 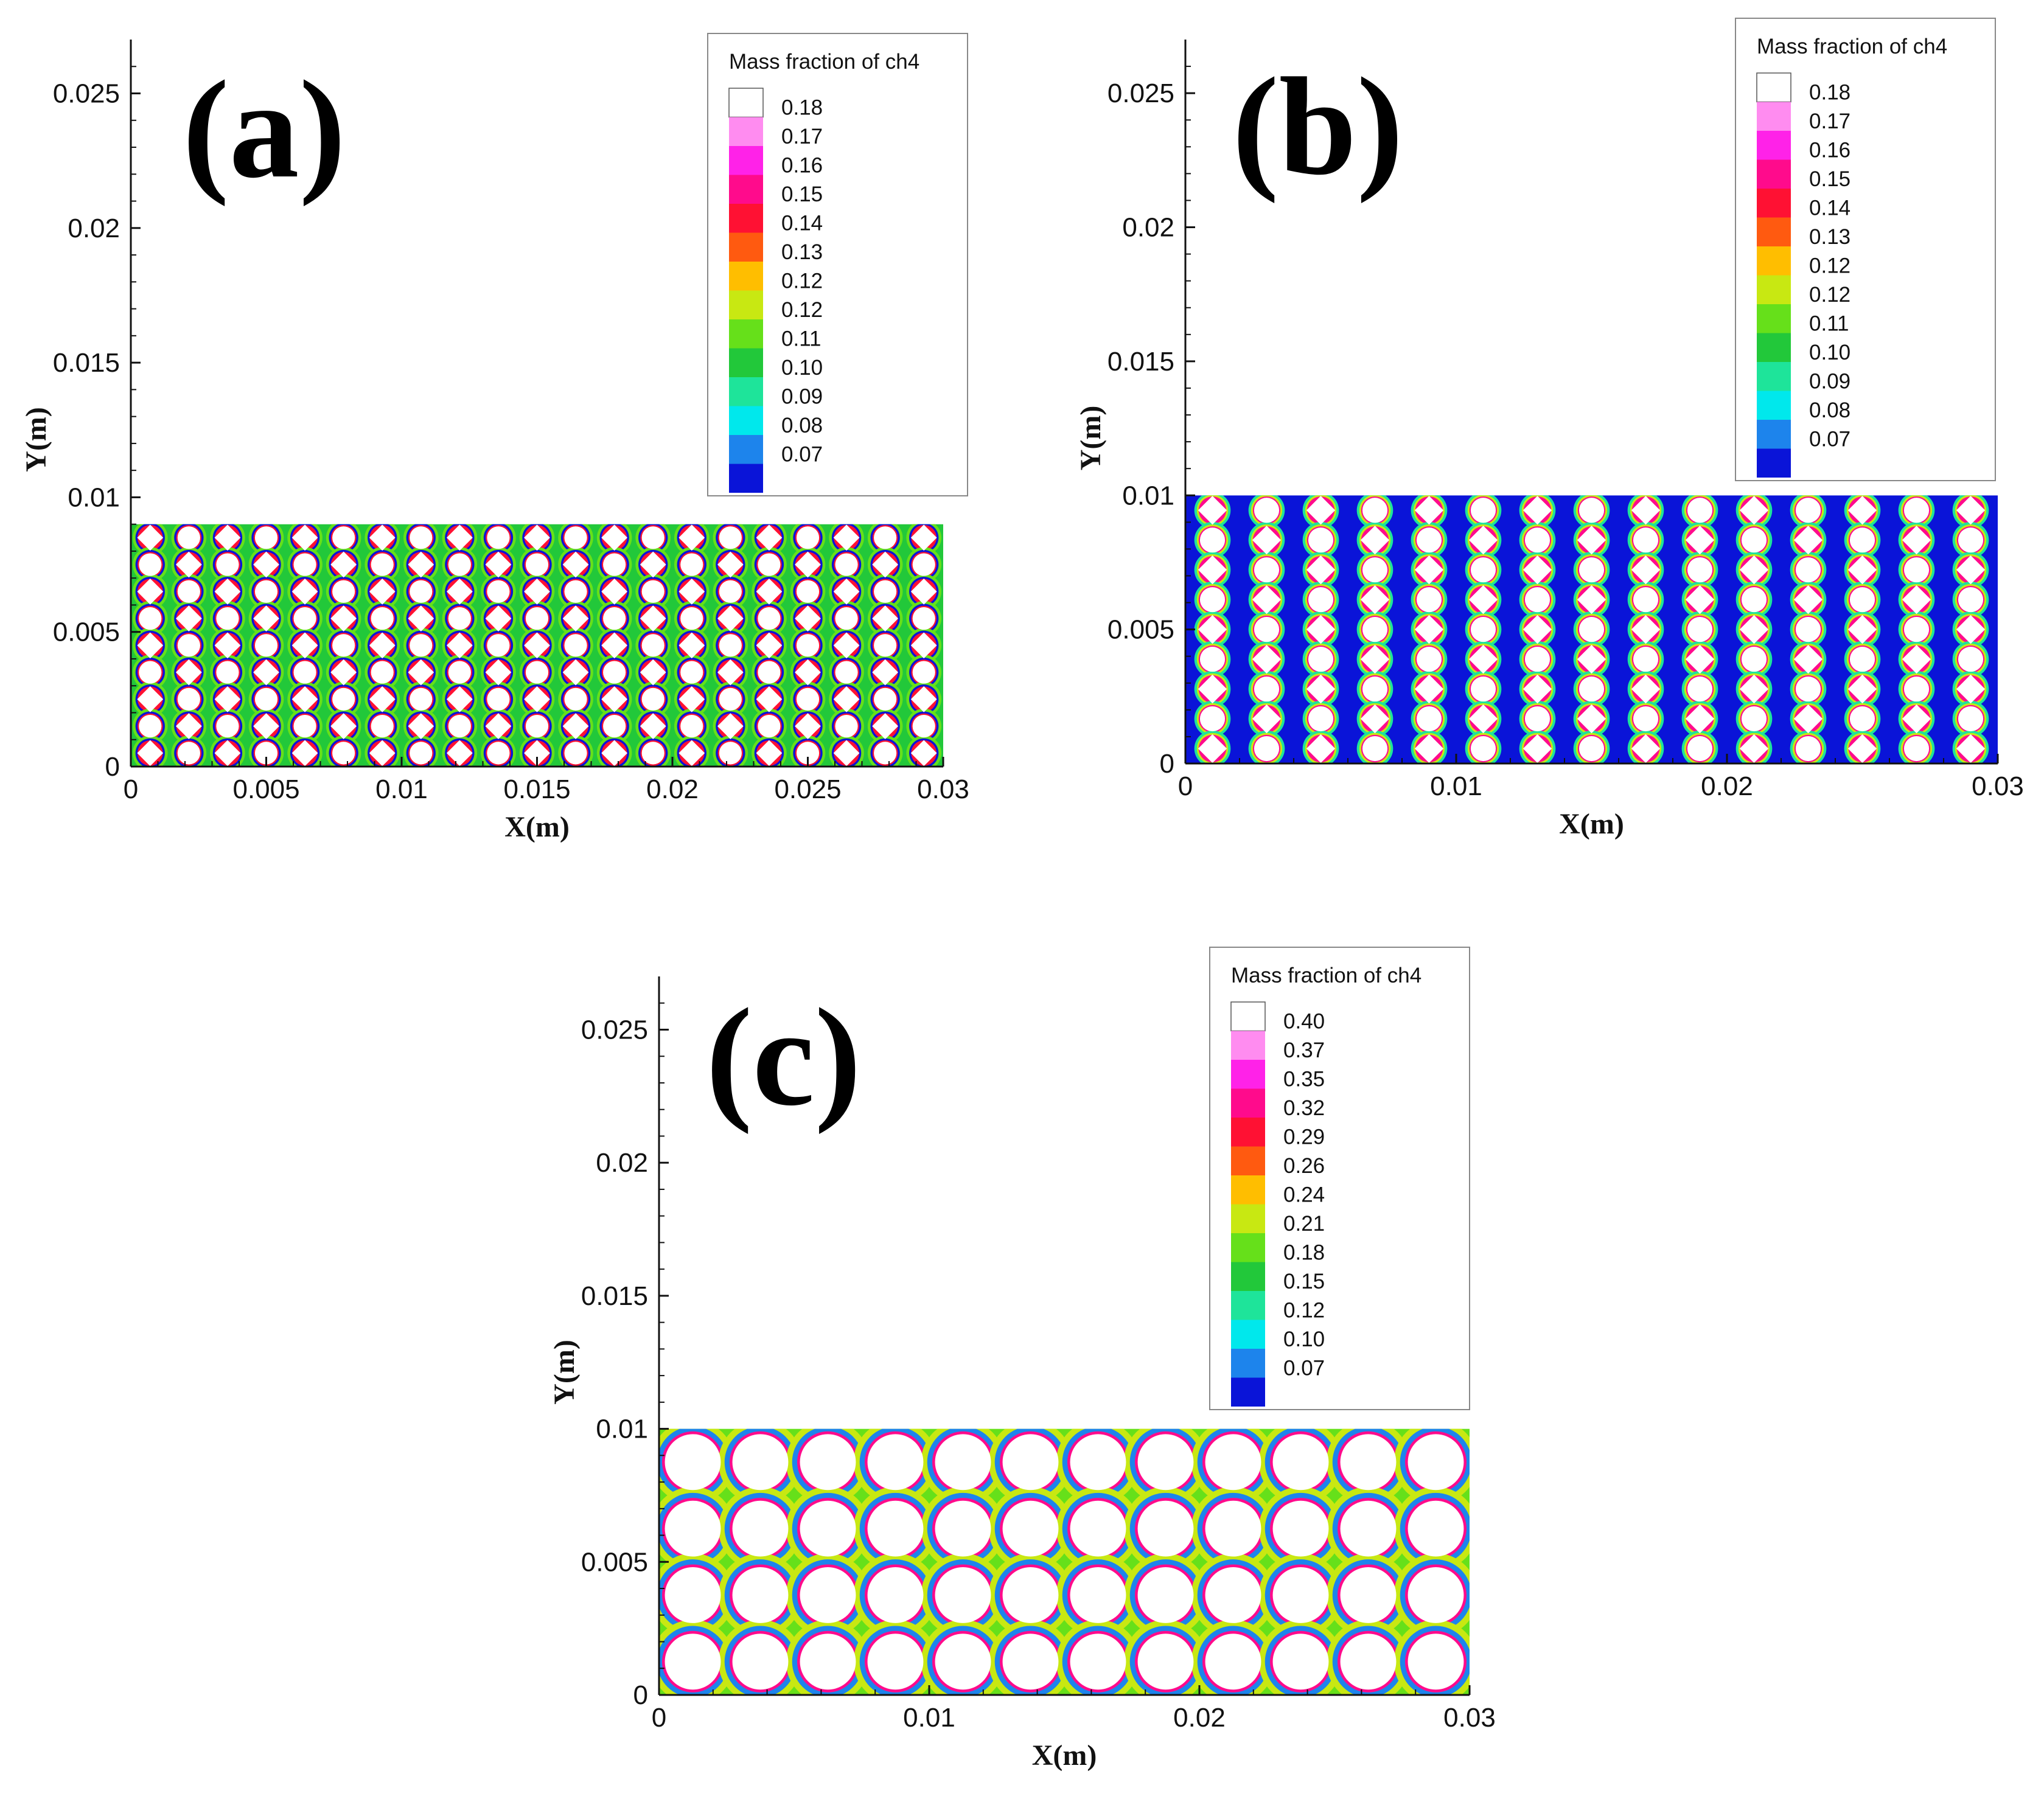 I want to click on y-tick-label: 0.025, so click(x=614, y=1030).